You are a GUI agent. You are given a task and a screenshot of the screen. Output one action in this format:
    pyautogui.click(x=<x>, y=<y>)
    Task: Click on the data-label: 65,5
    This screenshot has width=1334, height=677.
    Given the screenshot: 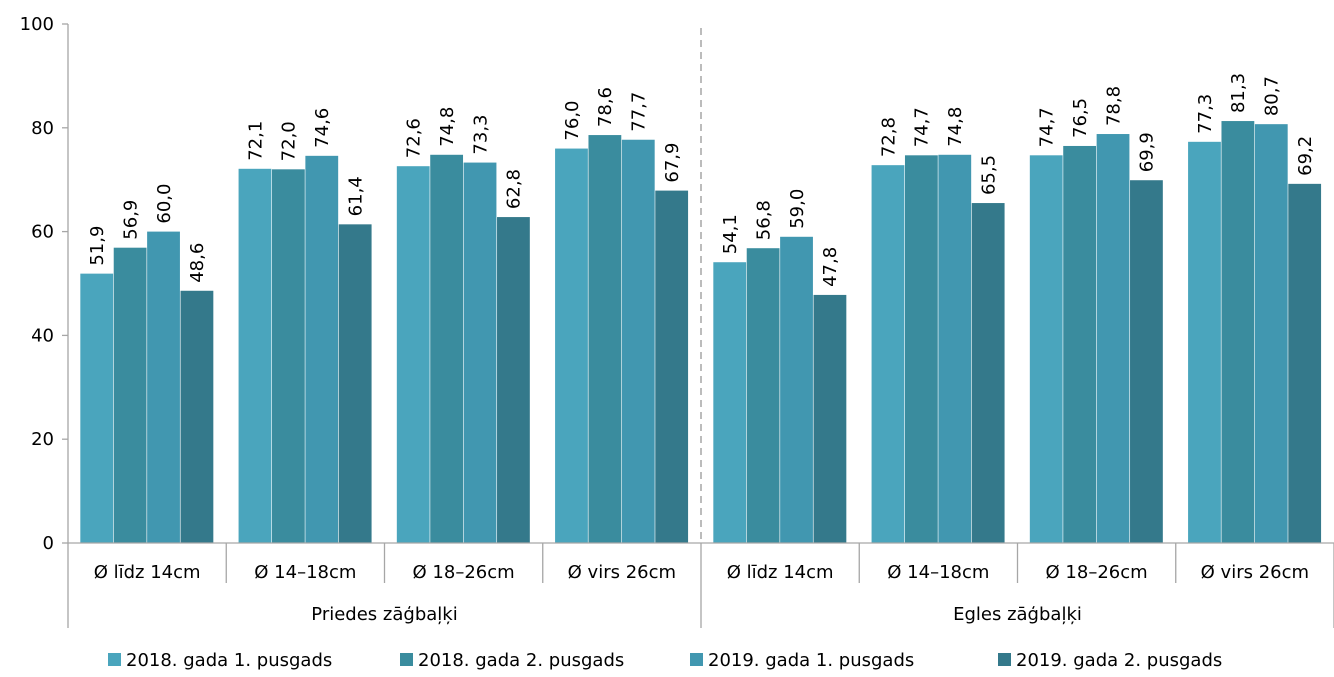 What is the action you would take?
    pyautogui.click(x=988, y=175)
    